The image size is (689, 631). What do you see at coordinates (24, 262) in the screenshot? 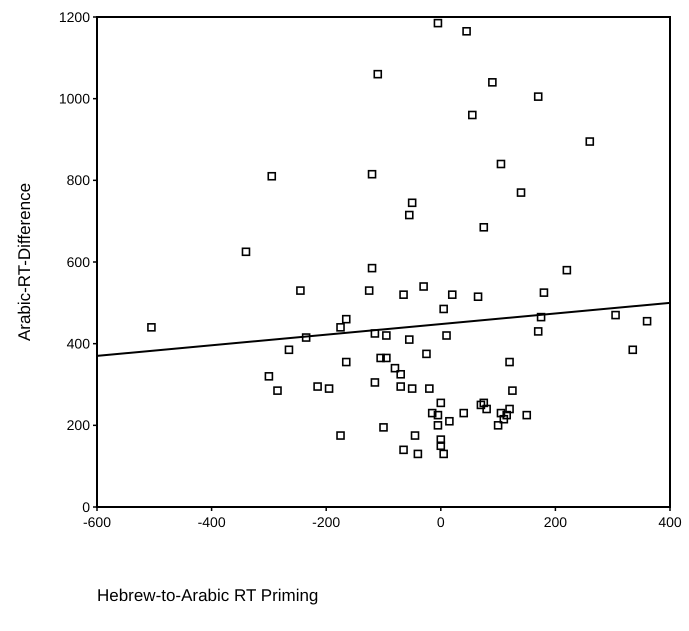
I see `y-axis-title: Arabic-RT-Difference` at bounding box center [24, 262].